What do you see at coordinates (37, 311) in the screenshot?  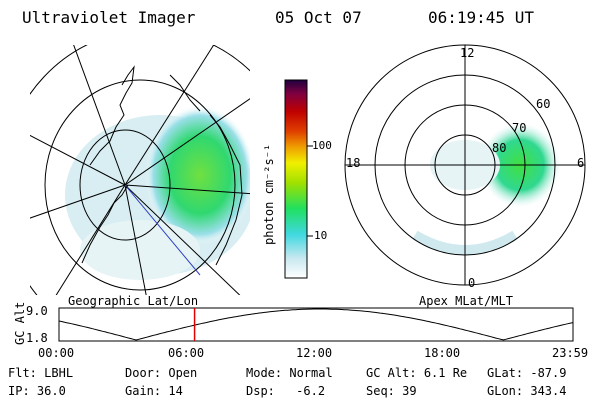 I see `track-ytick-max: 9.0` at bounding box center [37, 311].